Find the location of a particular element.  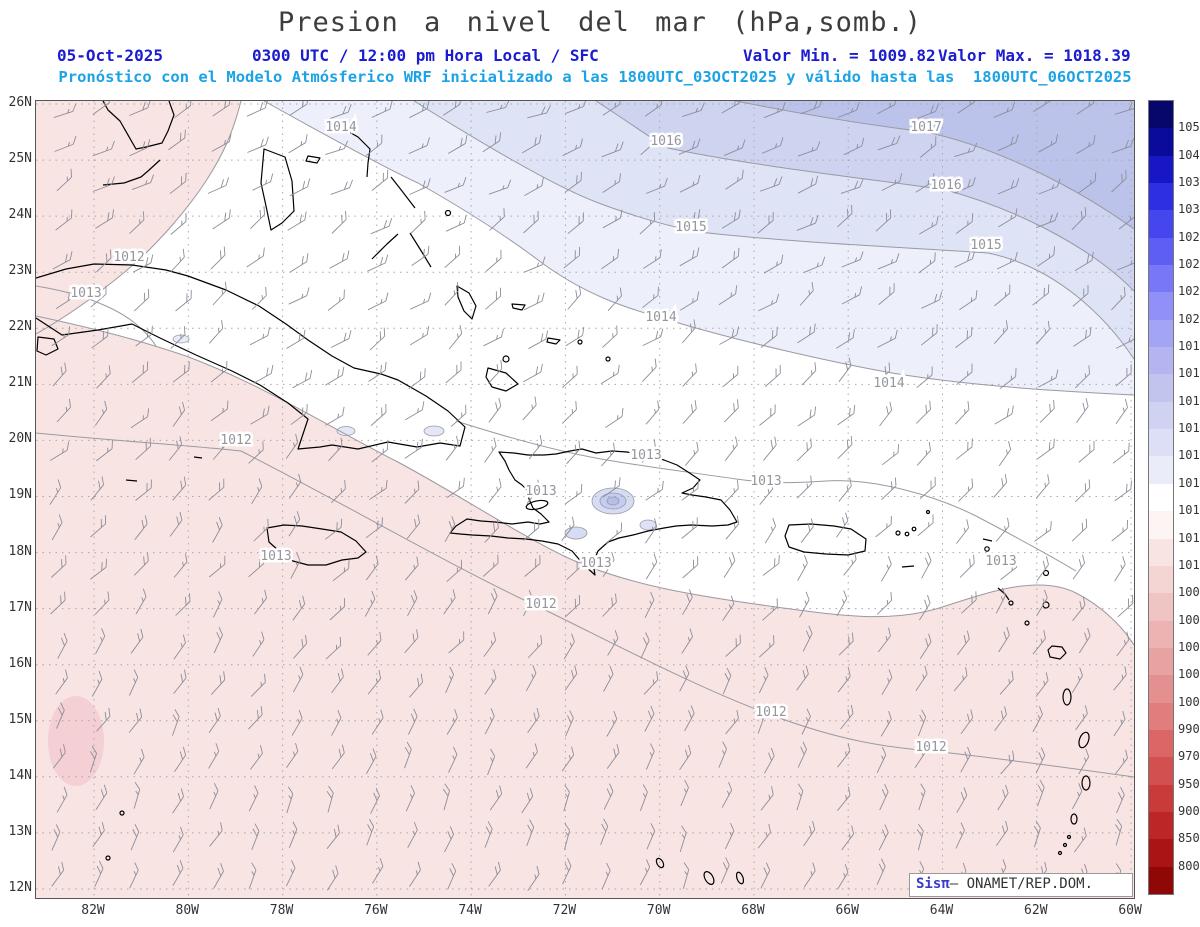

colorbar-label: 950 is located at coordinates (1189, 783).